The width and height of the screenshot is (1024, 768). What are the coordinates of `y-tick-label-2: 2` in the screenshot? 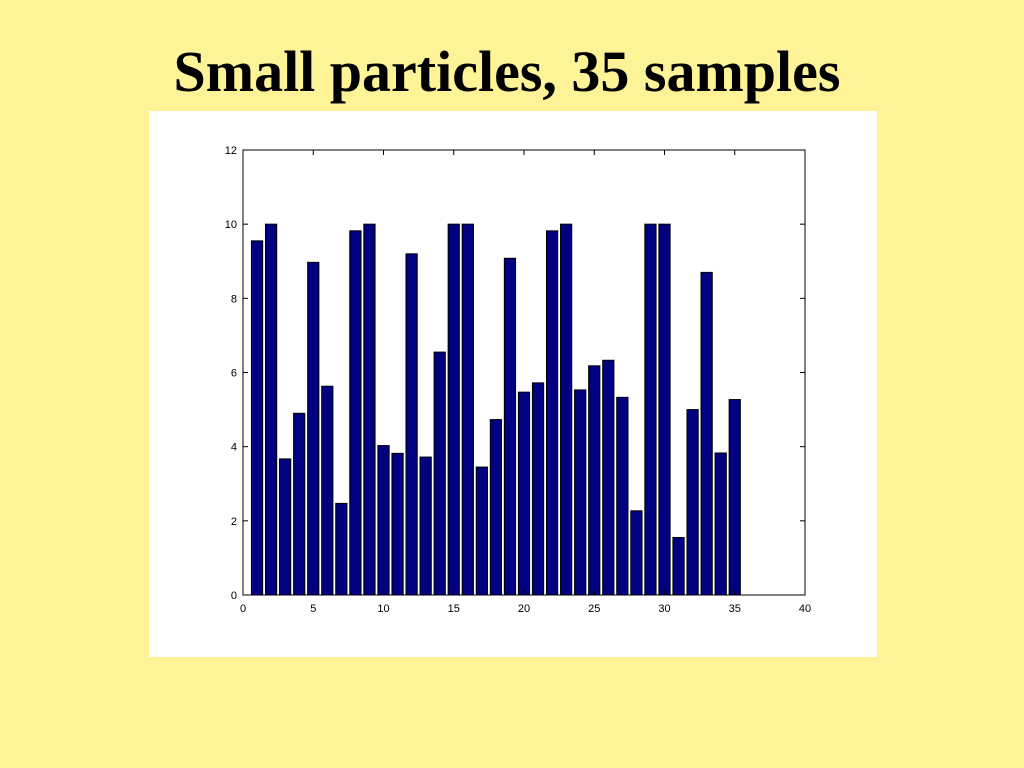 It's located at (234, 522).